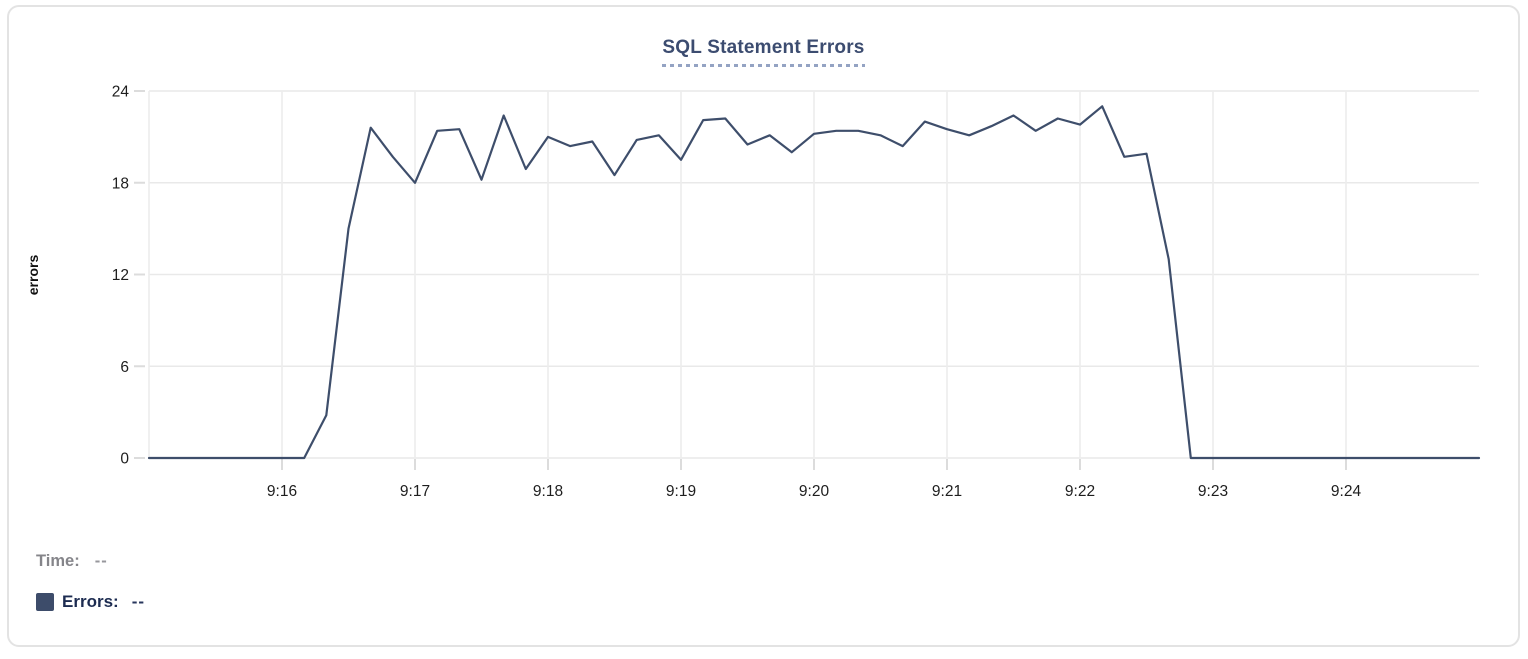 Image resolution: width=1528 pixels, height=659 pixels. What do you see at coordinates (58, 560) in the screenshot?
I see `legend-time-label: Time:` at bounding box center [58, 560].